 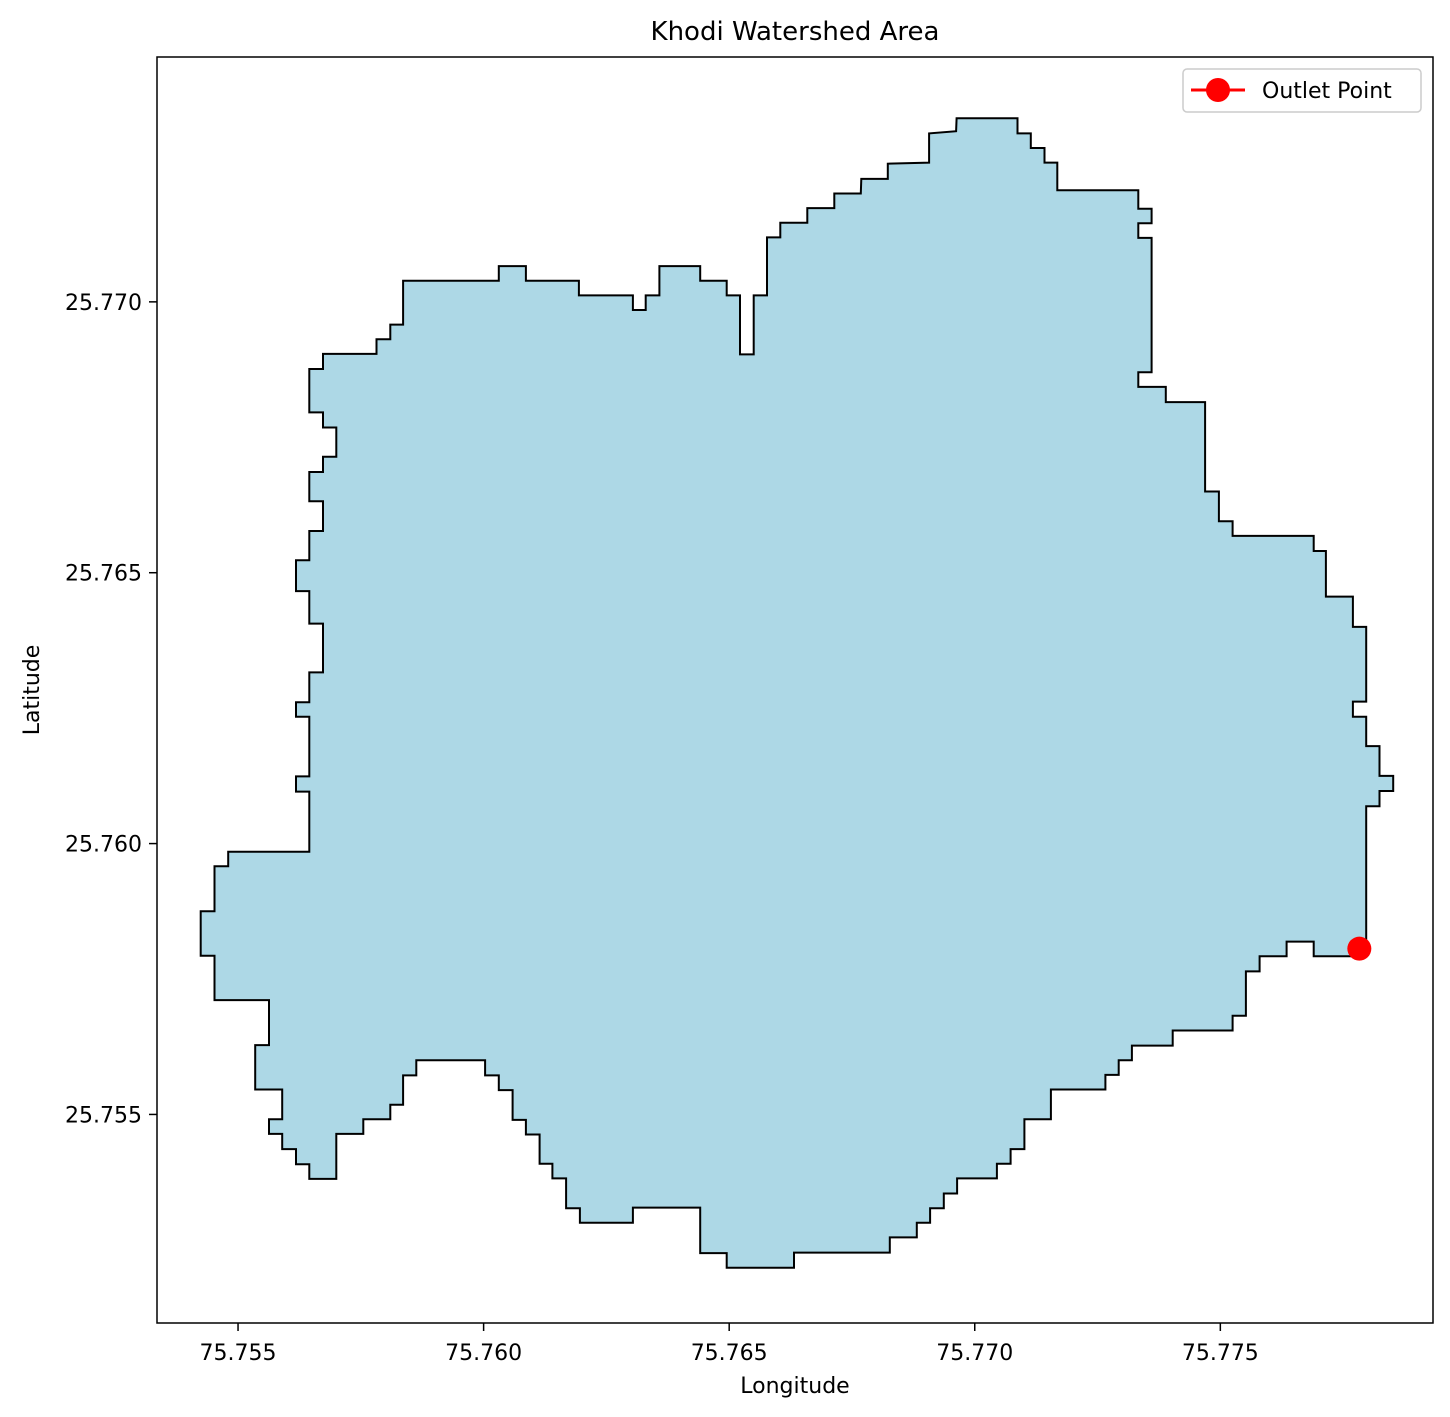 I want to click on legend-box, so click(x=1302, y=90).